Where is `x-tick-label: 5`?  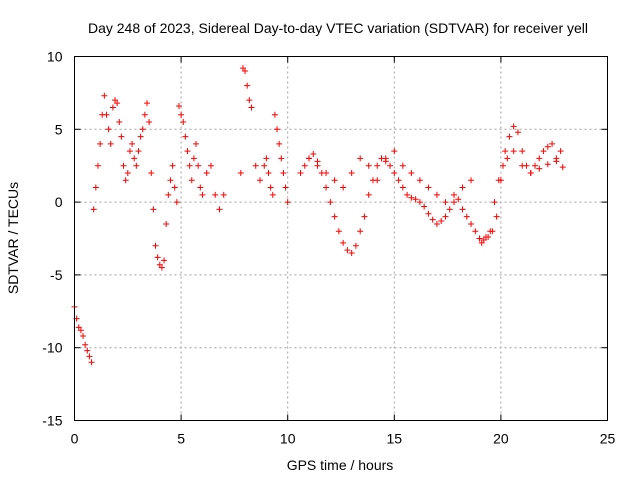 x-tick-label: 5 is located at coordinates (181, 439).